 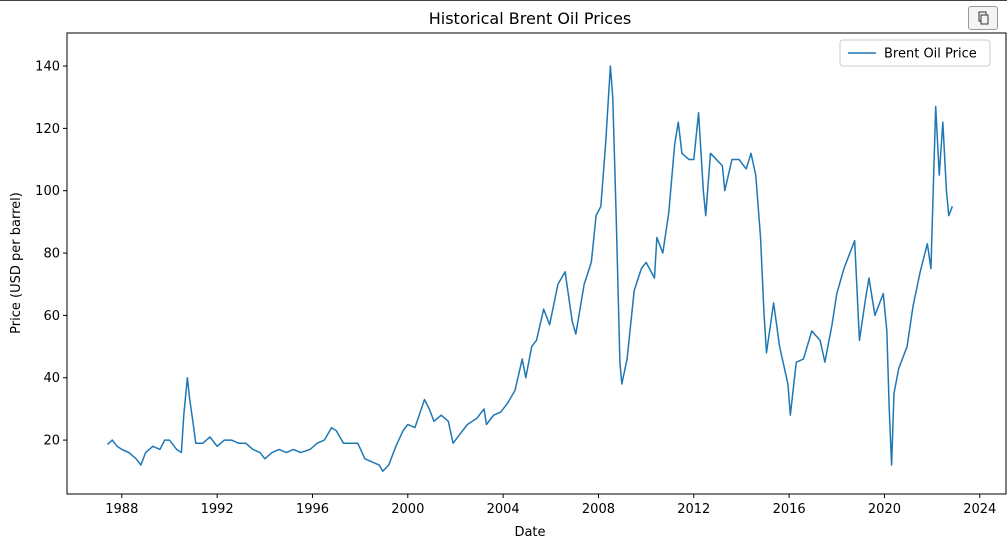 What do you see at coordinates (979, 509) in the screenshot?
I see `x-tick-label: 2024` at bounding box center [979, 509].